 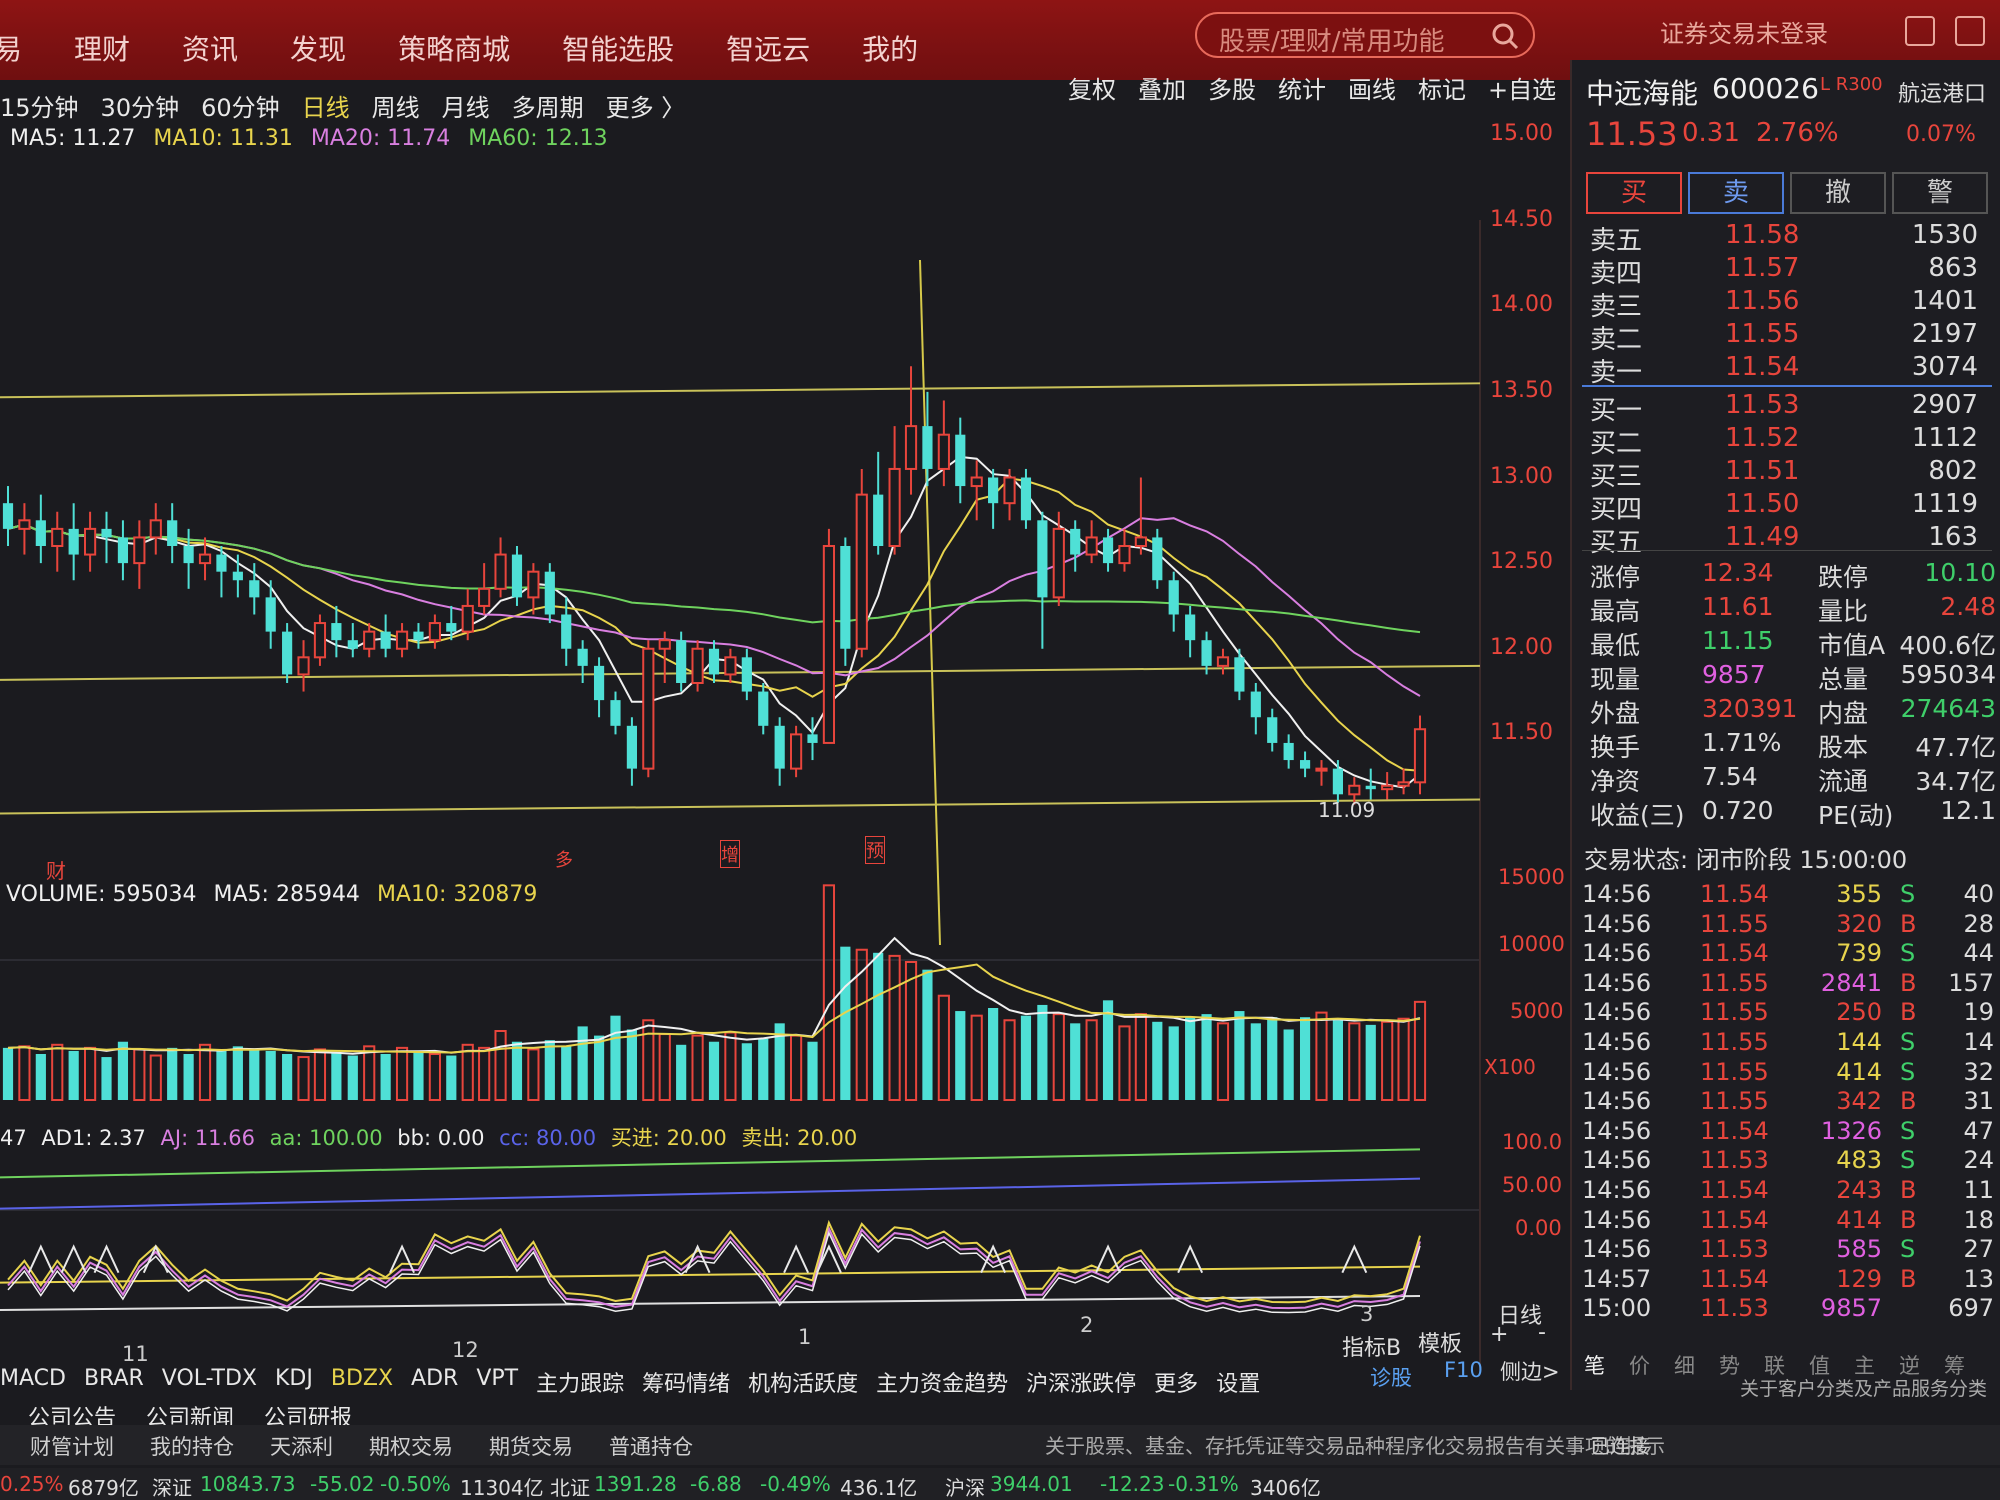 I want to click on tab-weekly: 周线, so click(x=395, y=108).